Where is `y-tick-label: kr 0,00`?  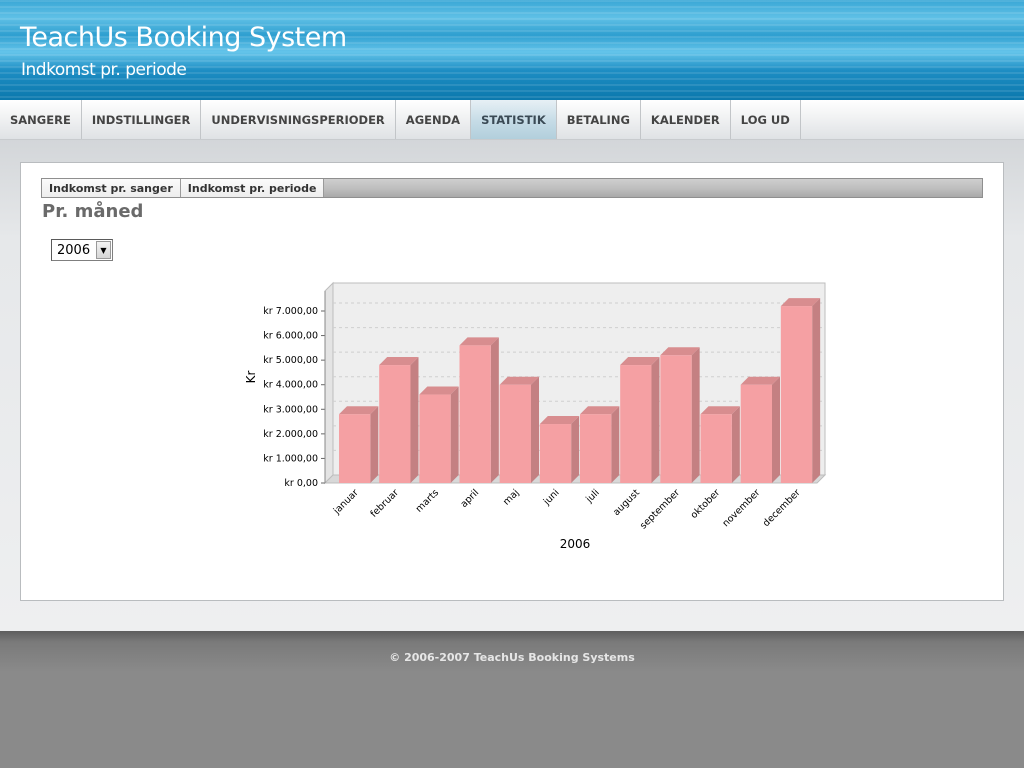
y-tick-label: kr 0,00 is located at coordinates (301, 483).